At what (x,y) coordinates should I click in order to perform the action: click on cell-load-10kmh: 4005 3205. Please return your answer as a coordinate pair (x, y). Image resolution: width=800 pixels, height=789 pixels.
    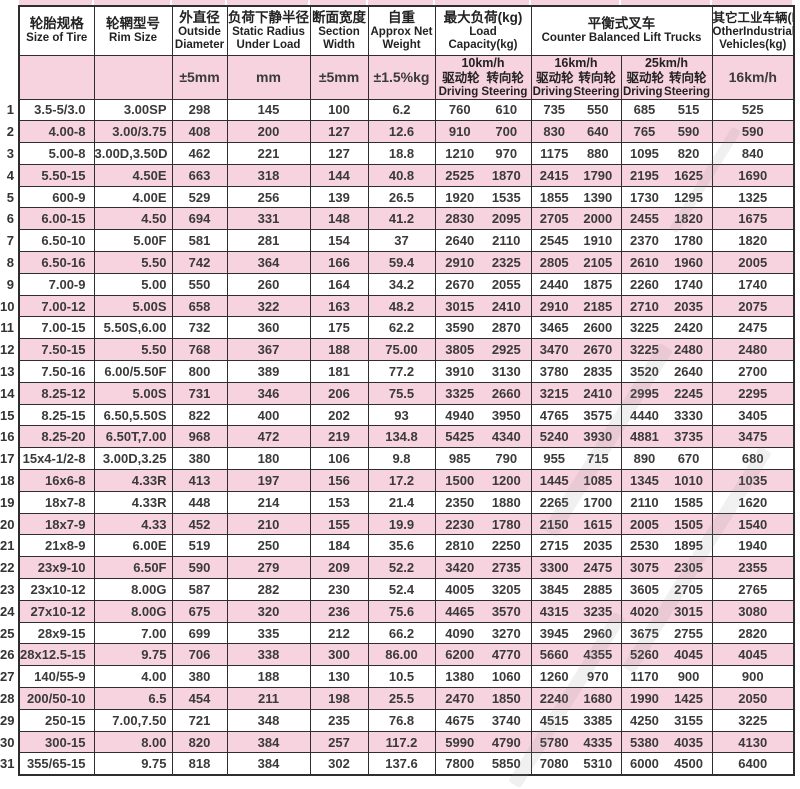
    Looking at the image, I should click on (483, 589).